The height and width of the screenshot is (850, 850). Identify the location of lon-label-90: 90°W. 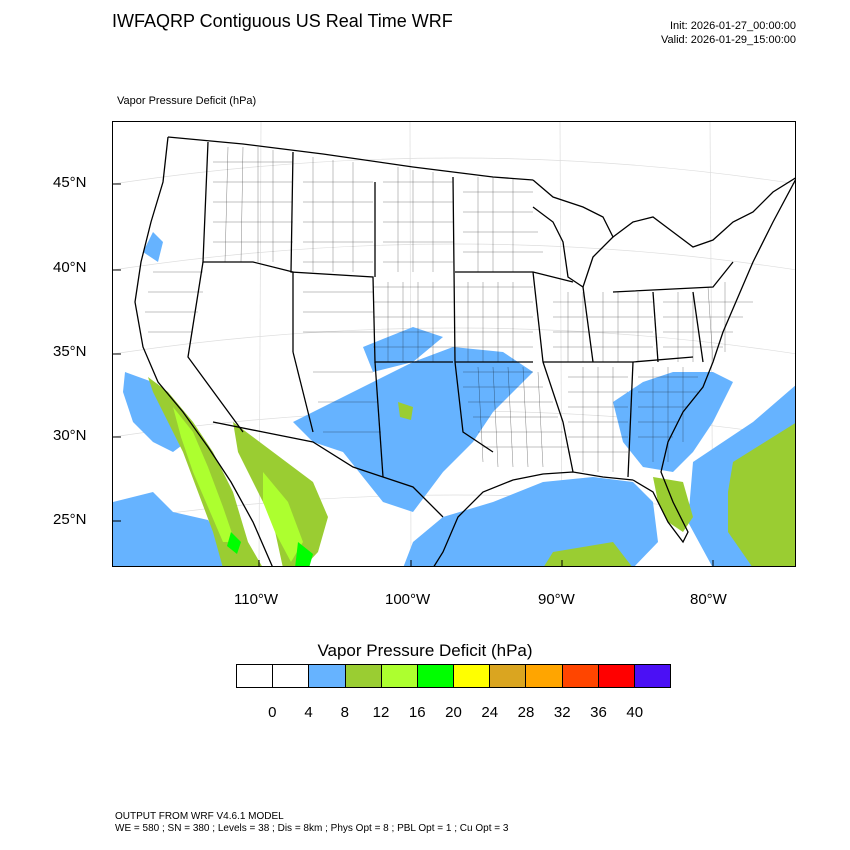
(556, 599).